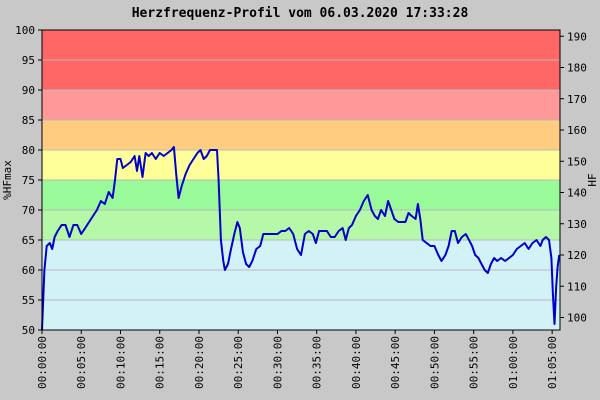 This screenshot has height=400, width=600. I want to click on y-tick-label: 50, so click(28, 330).